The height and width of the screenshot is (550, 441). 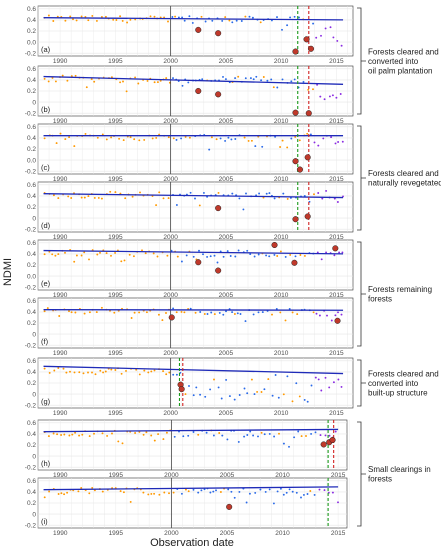 I want to click on annotation-line: forests, so click(x=380, y=479).